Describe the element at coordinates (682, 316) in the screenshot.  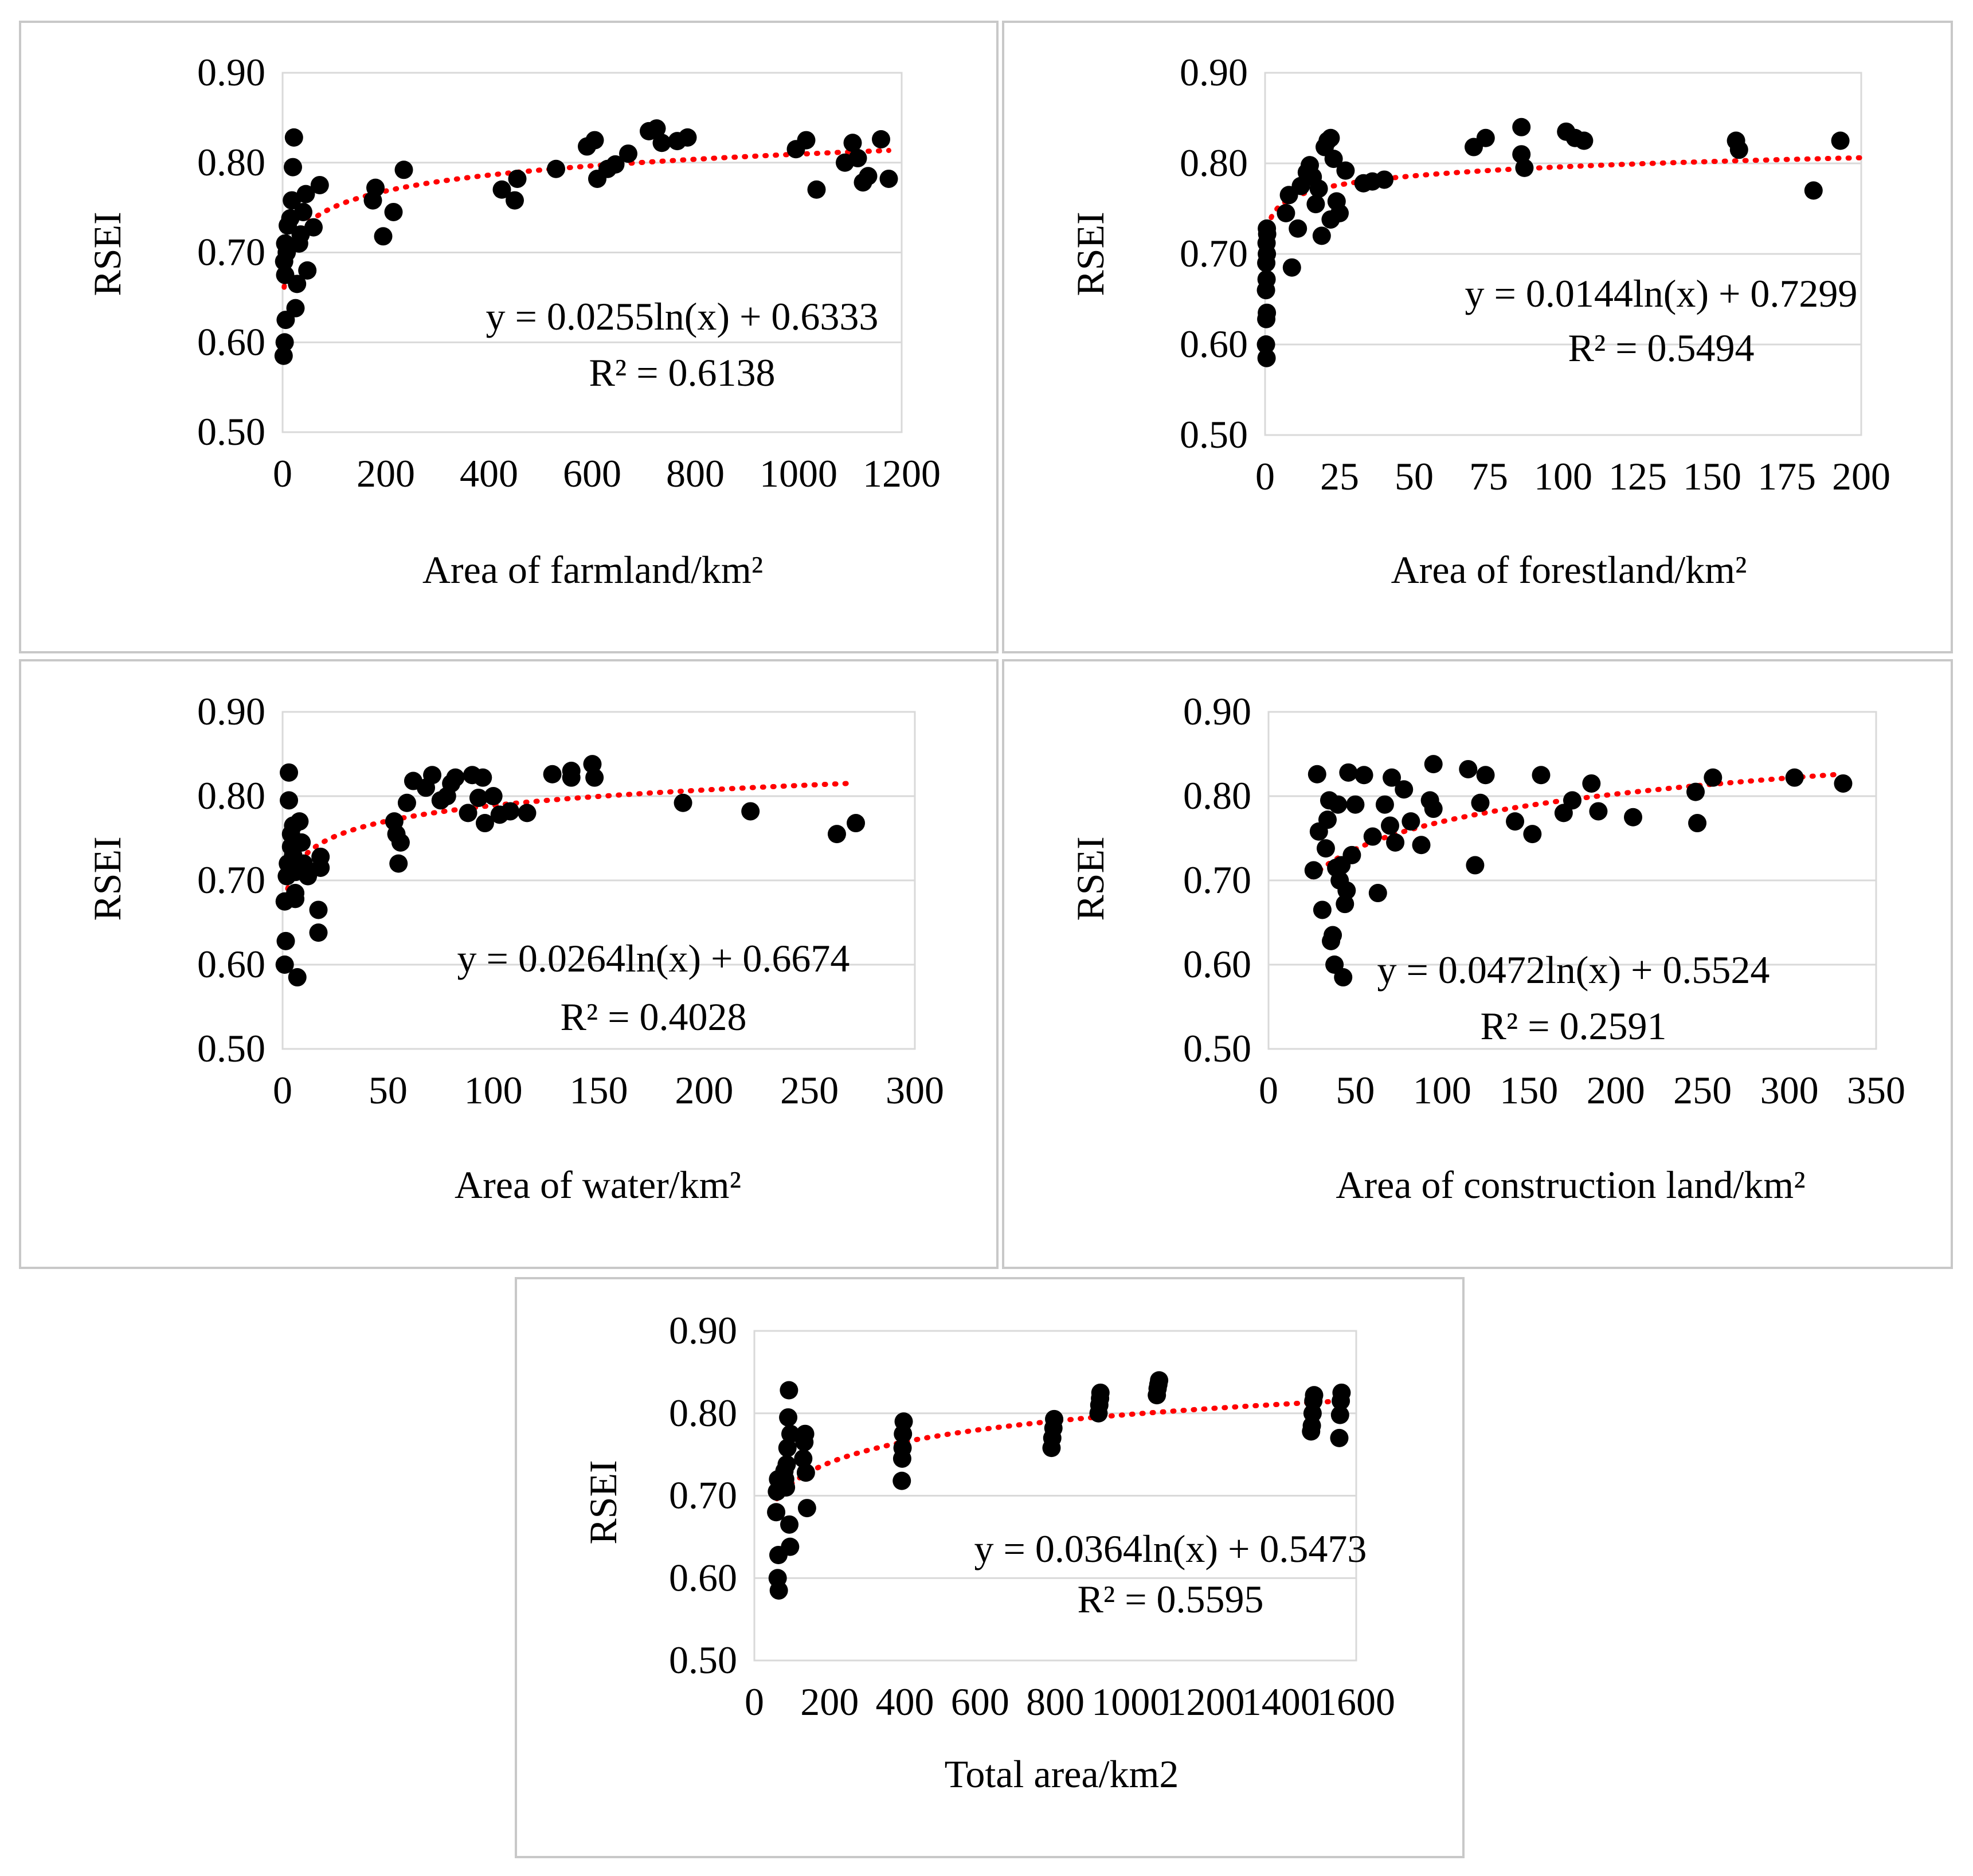
I see `trendline-equation: y = 0.0255ln(x) + 0.6333` at that location.